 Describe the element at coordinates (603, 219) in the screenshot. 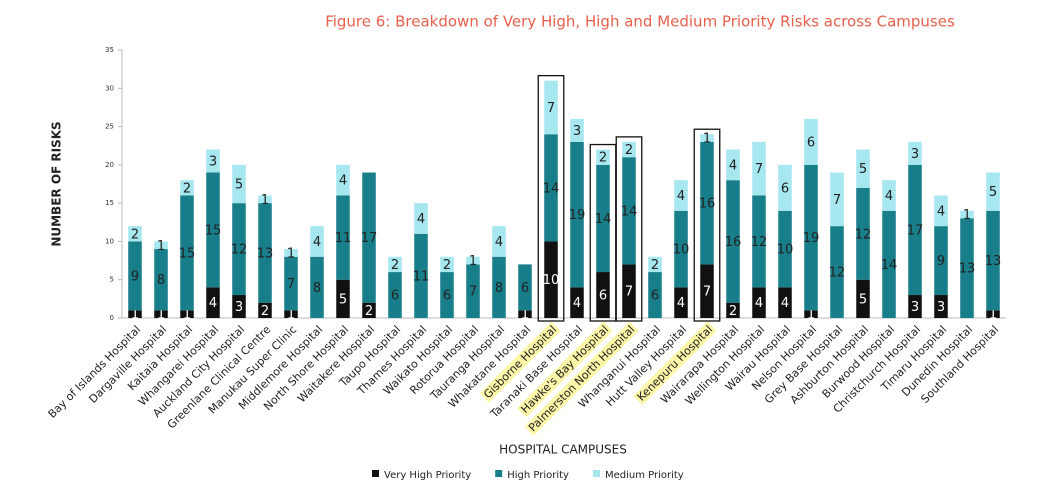

I see `value-label: 14` at that location.